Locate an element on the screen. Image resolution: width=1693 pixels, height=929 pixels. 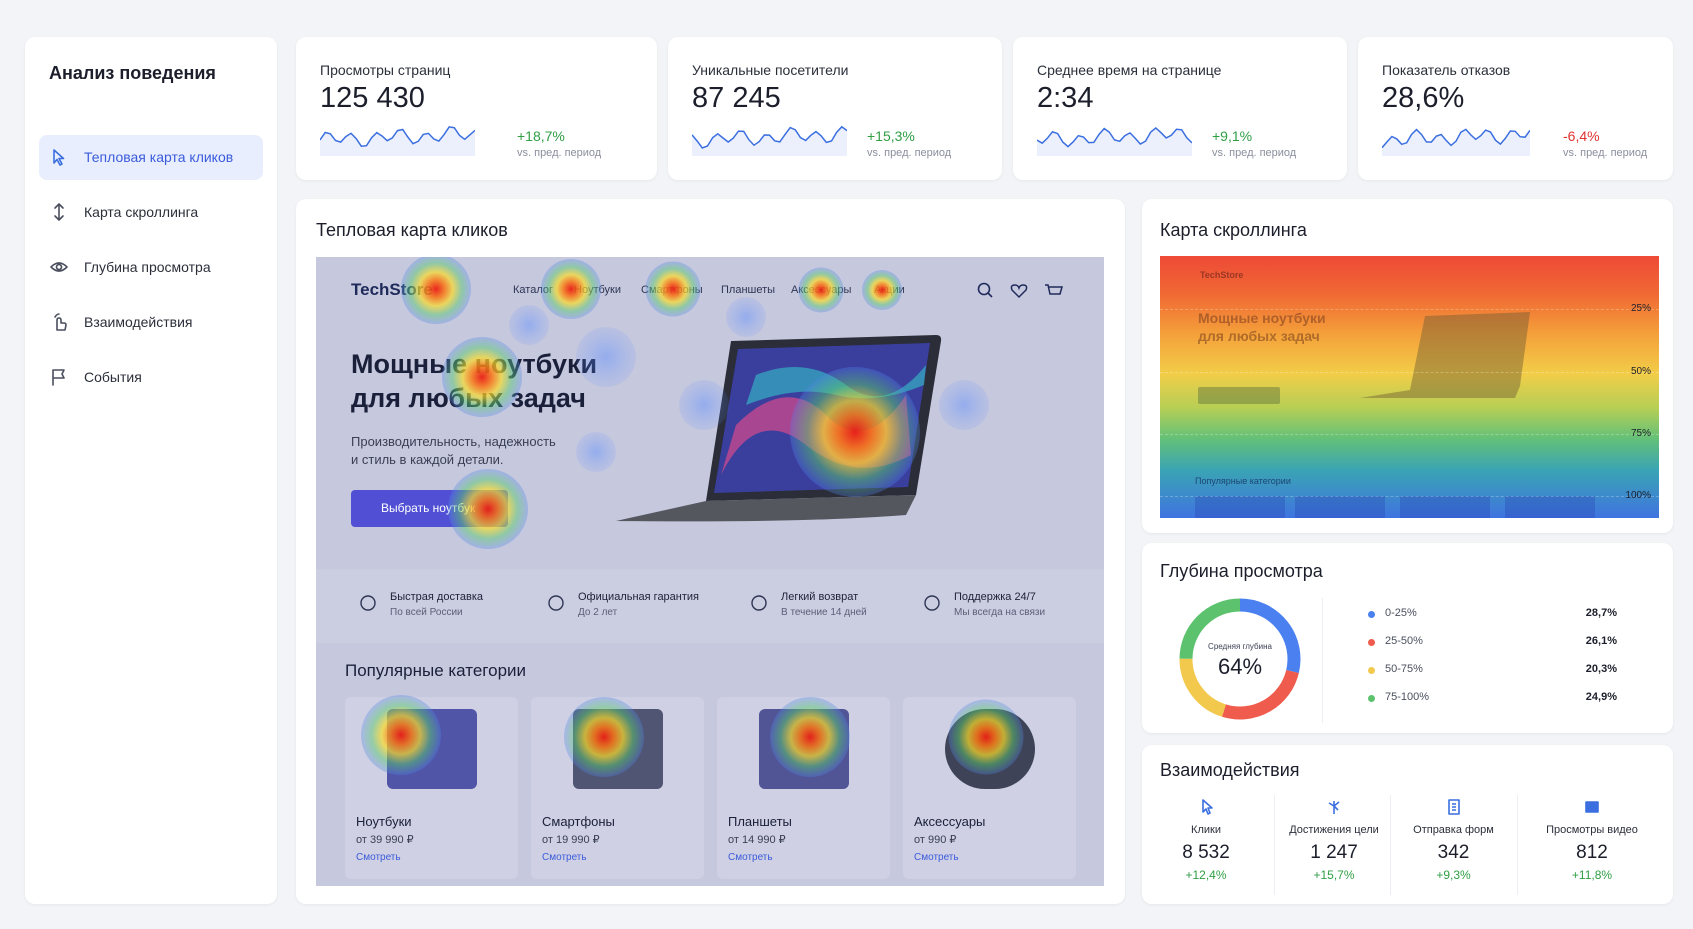
interaction-change: +11,8% is located at coordinates (1592, 875).